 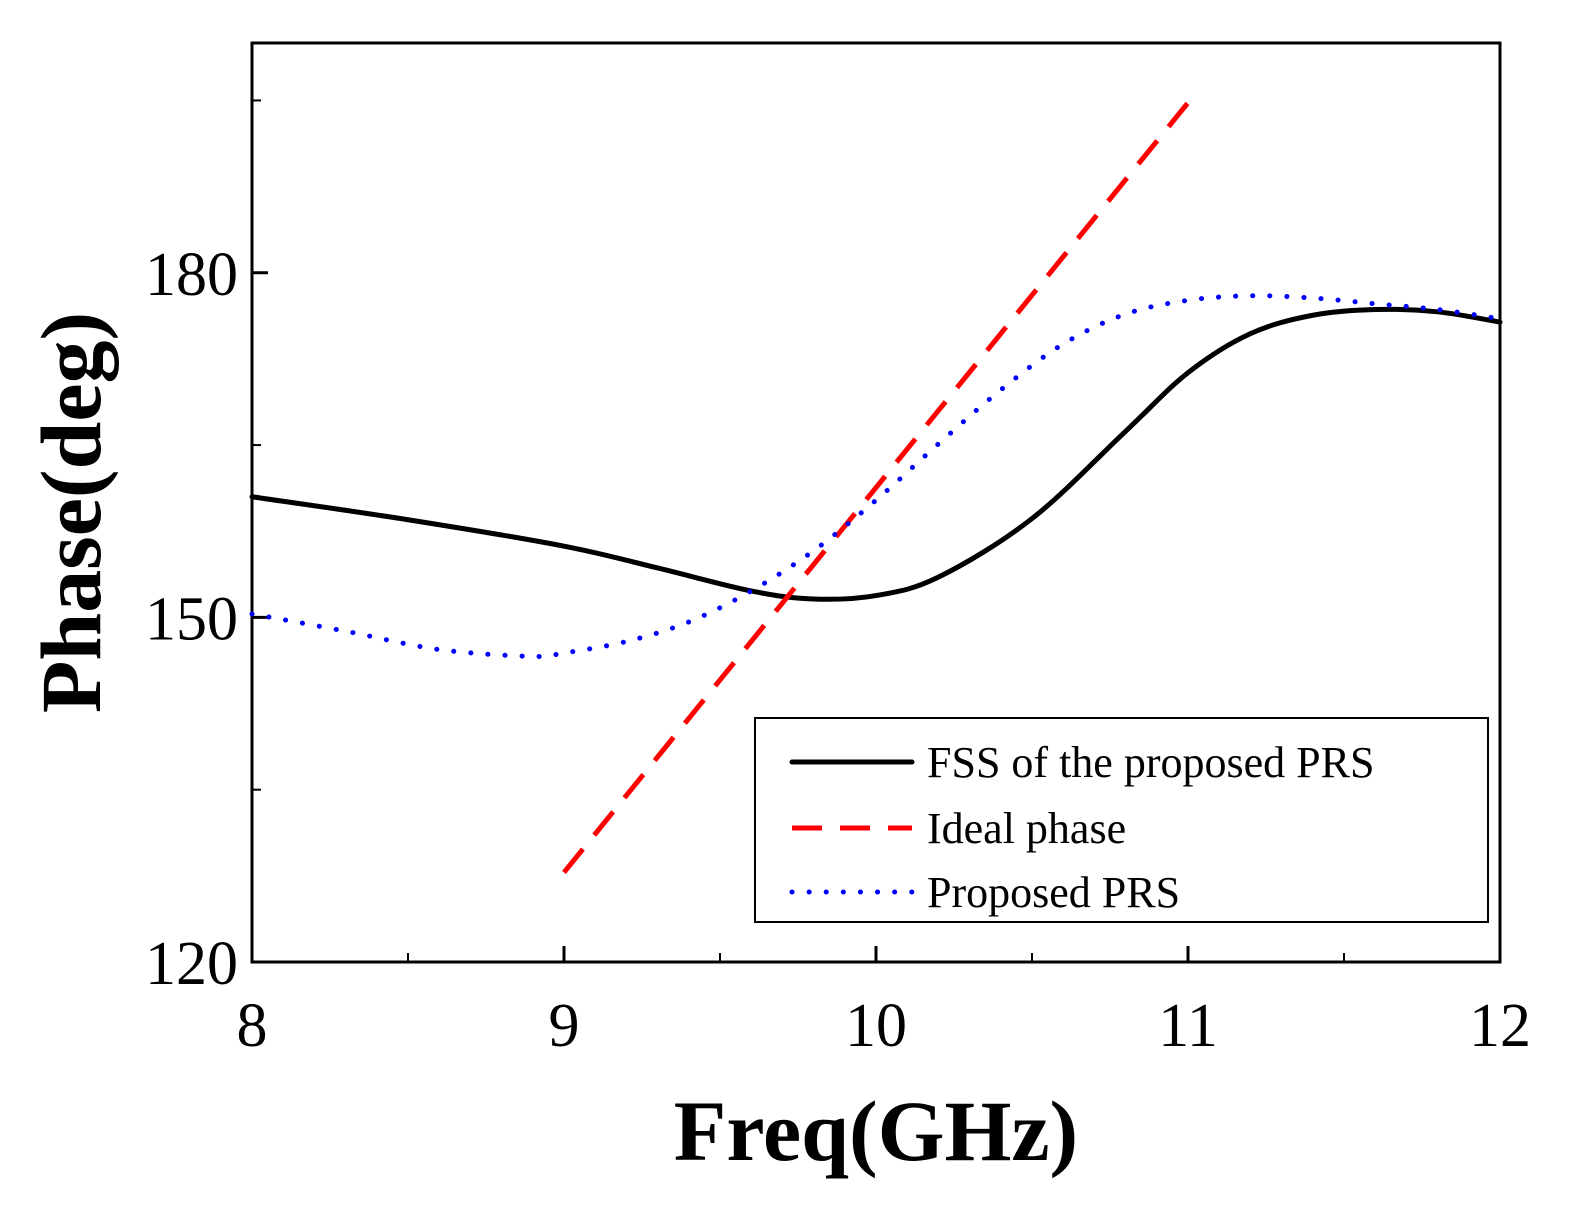 I want to click on y-tick-label: 120, so click(x=191, y=964).